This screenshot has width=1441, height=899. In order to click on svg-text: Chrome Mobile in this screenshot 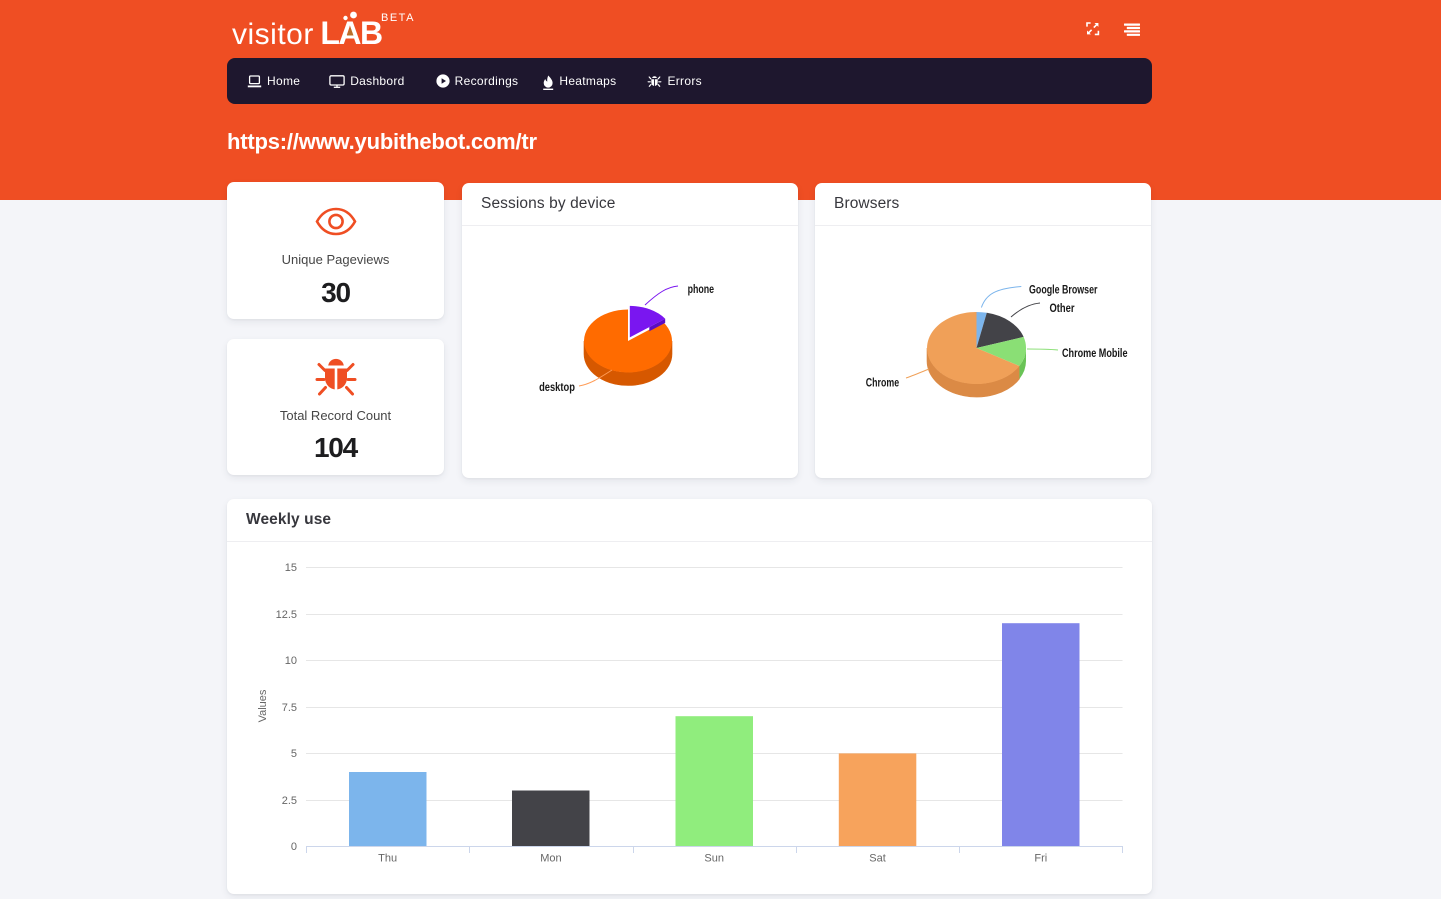, I will do `click(1095, 354)`.